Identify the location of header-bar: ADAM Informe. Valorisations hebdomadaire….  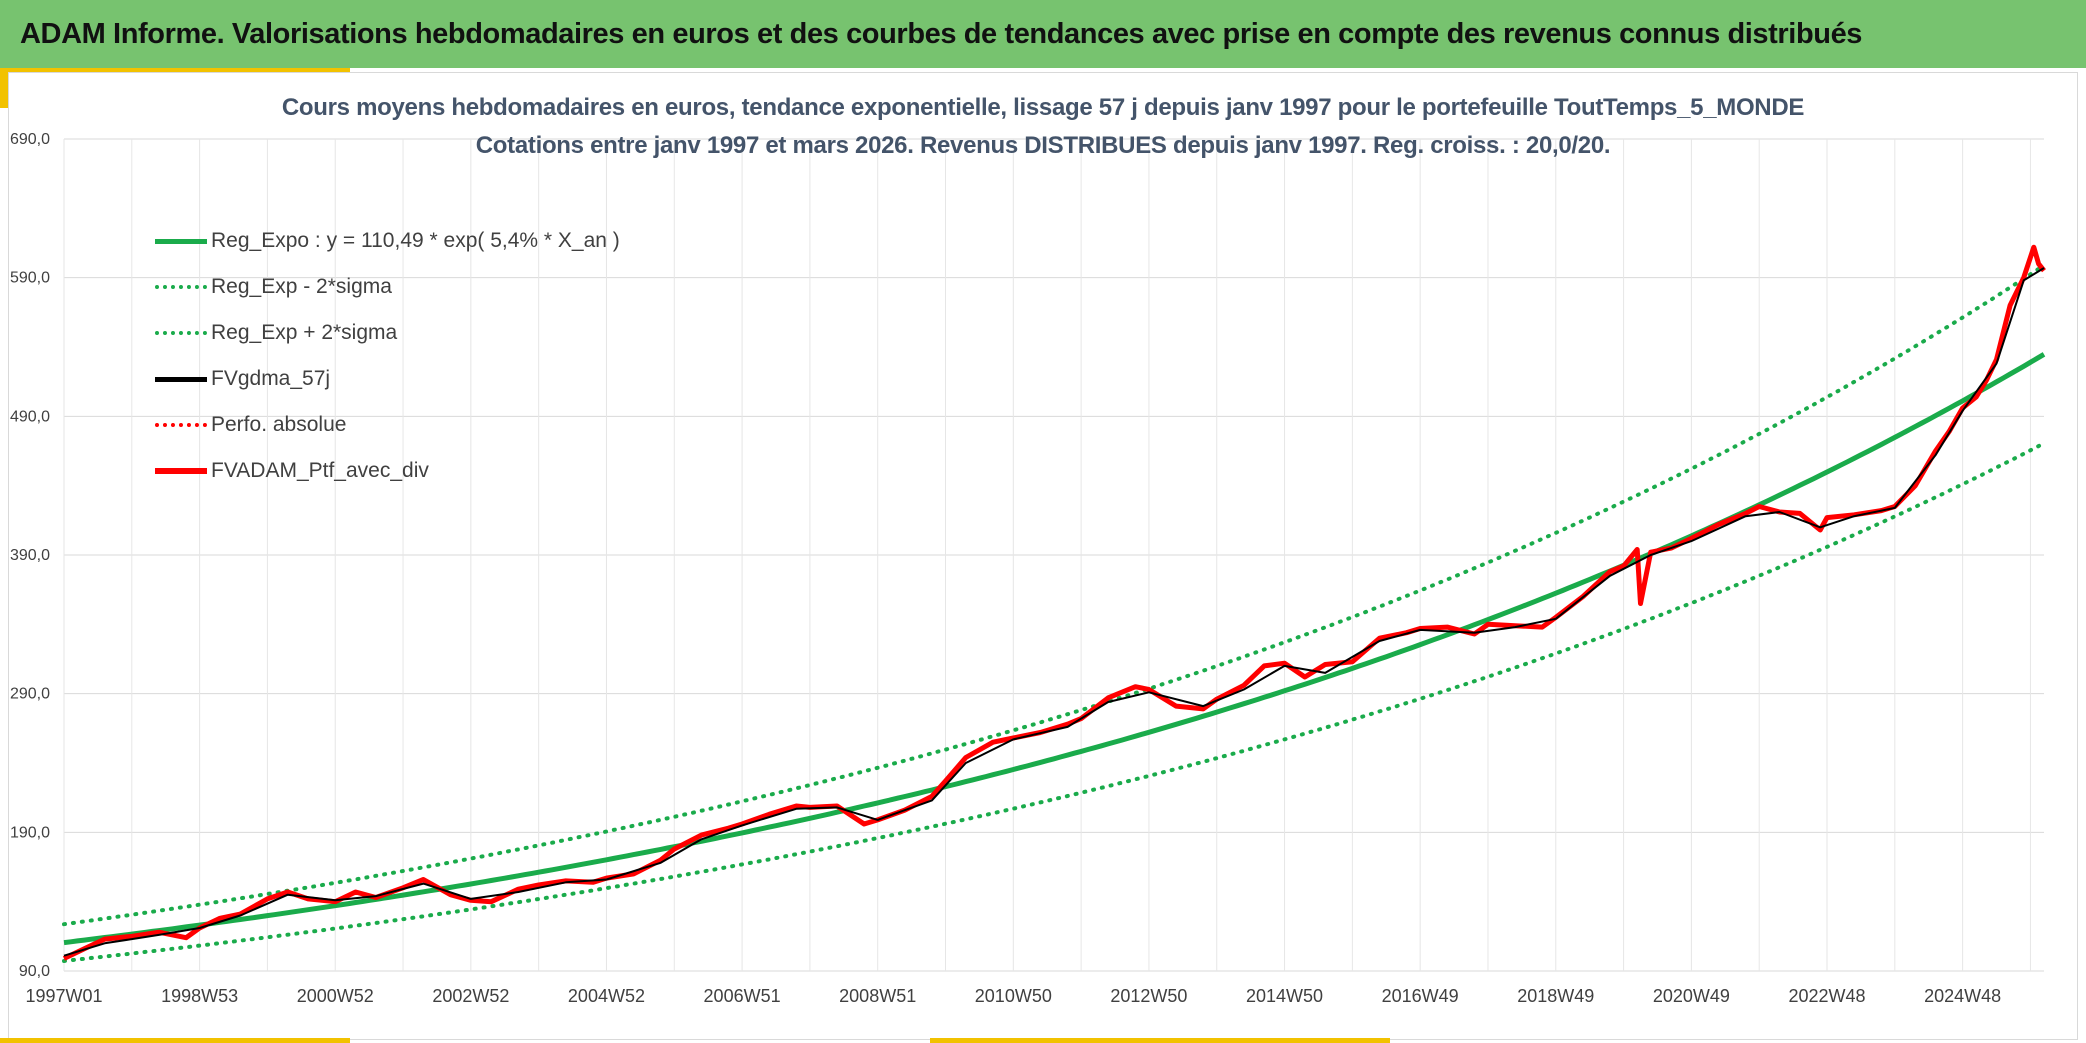
(1043, 34).